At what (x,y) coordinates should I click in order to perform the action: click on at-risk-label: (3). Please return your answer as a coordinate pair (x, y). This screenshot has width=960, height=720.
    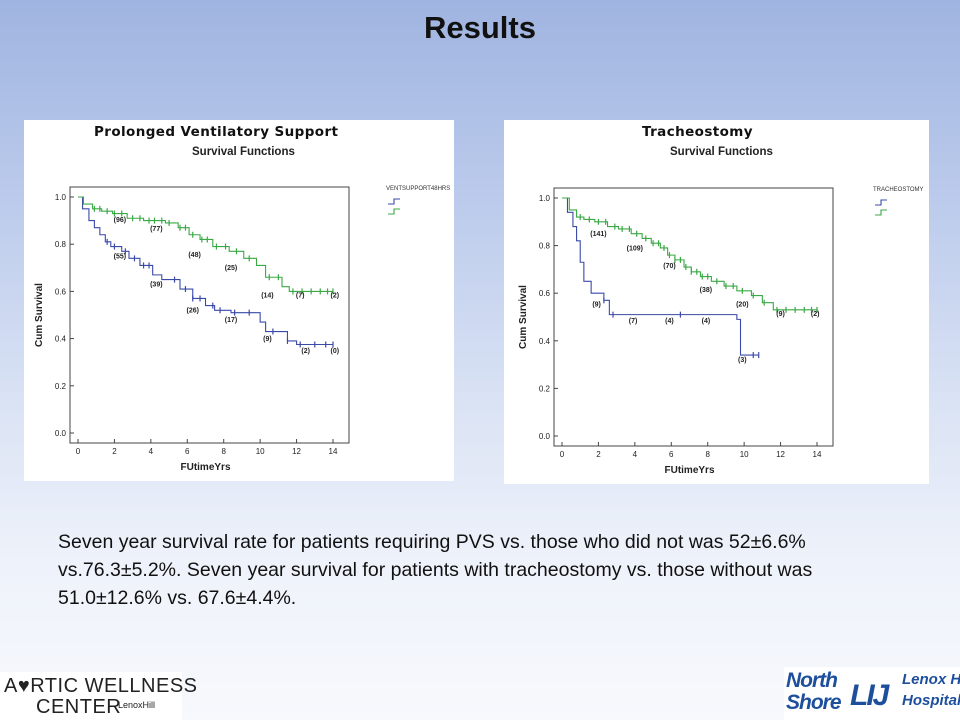
    Looking at the image, I should click on (742, 360).